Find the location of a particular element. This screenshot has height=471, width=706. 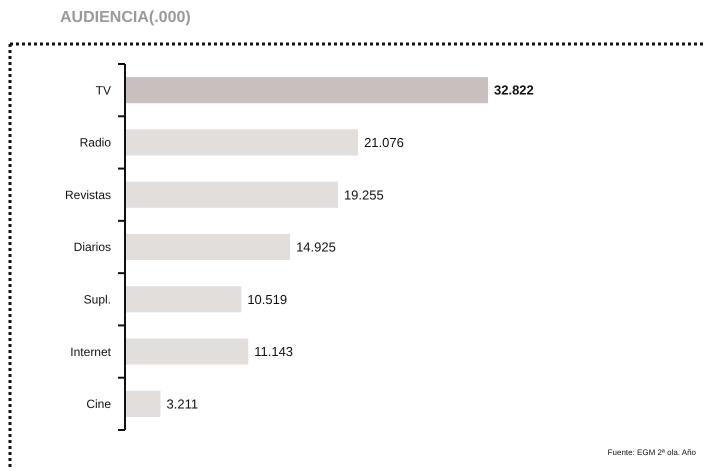

data-label: 11.143 is located at coordinates (274, 352).